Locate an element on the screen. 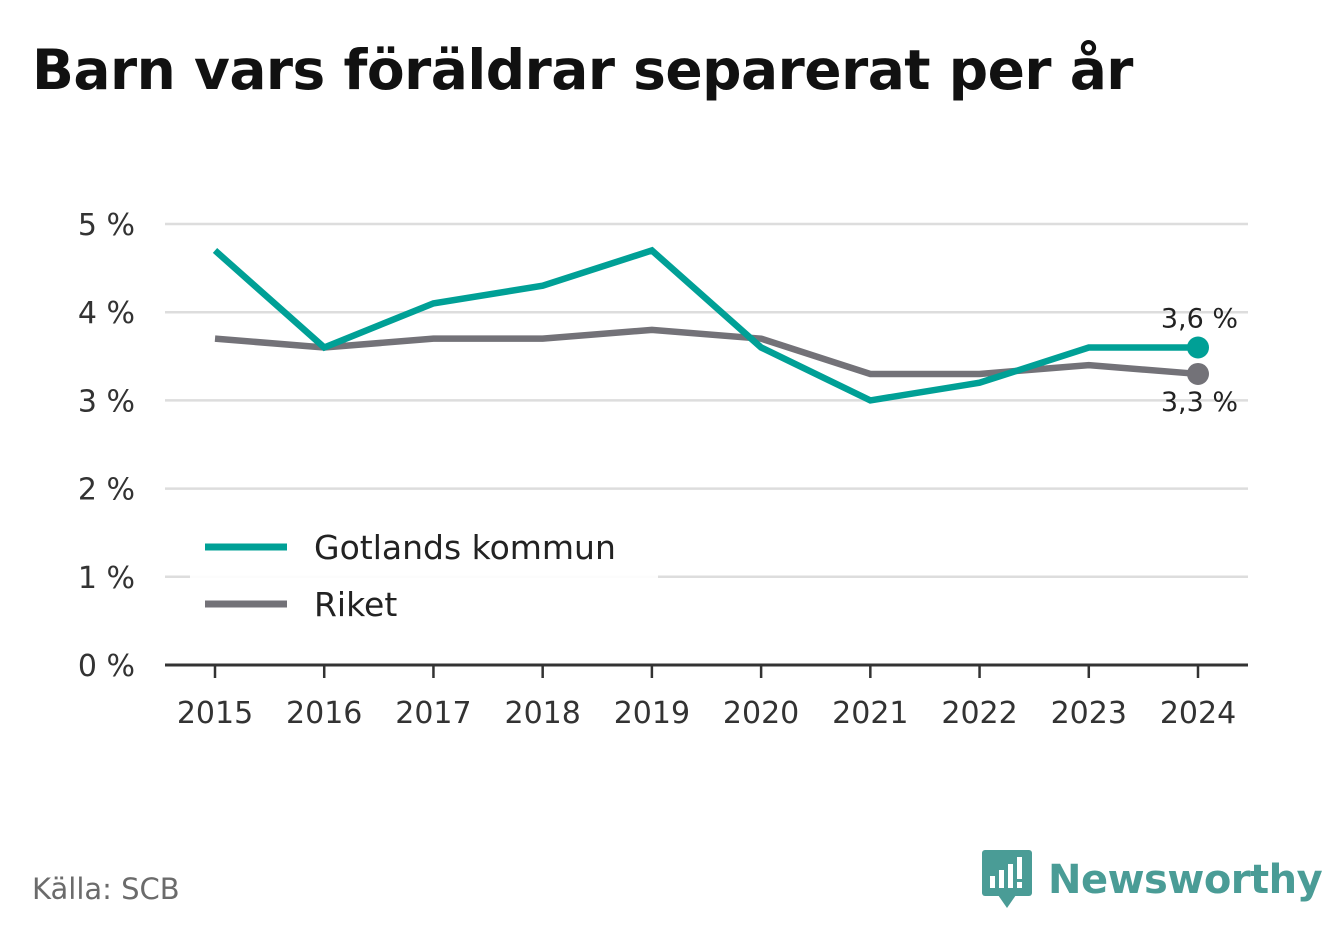 Image resolution: width=1322 pixels, height=939 pixels. x-tick-label-2024: 2024 is located at coordinates (1198, 713).